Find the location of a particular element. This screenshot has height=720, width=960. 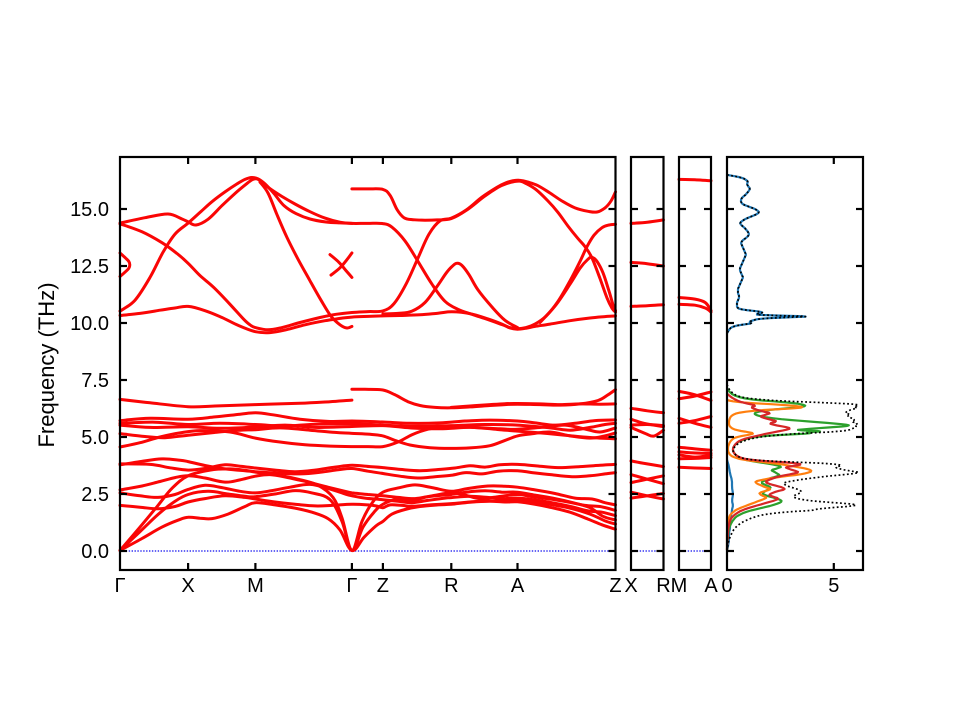

svg-text: 0 is located at coordinates (726, 586).